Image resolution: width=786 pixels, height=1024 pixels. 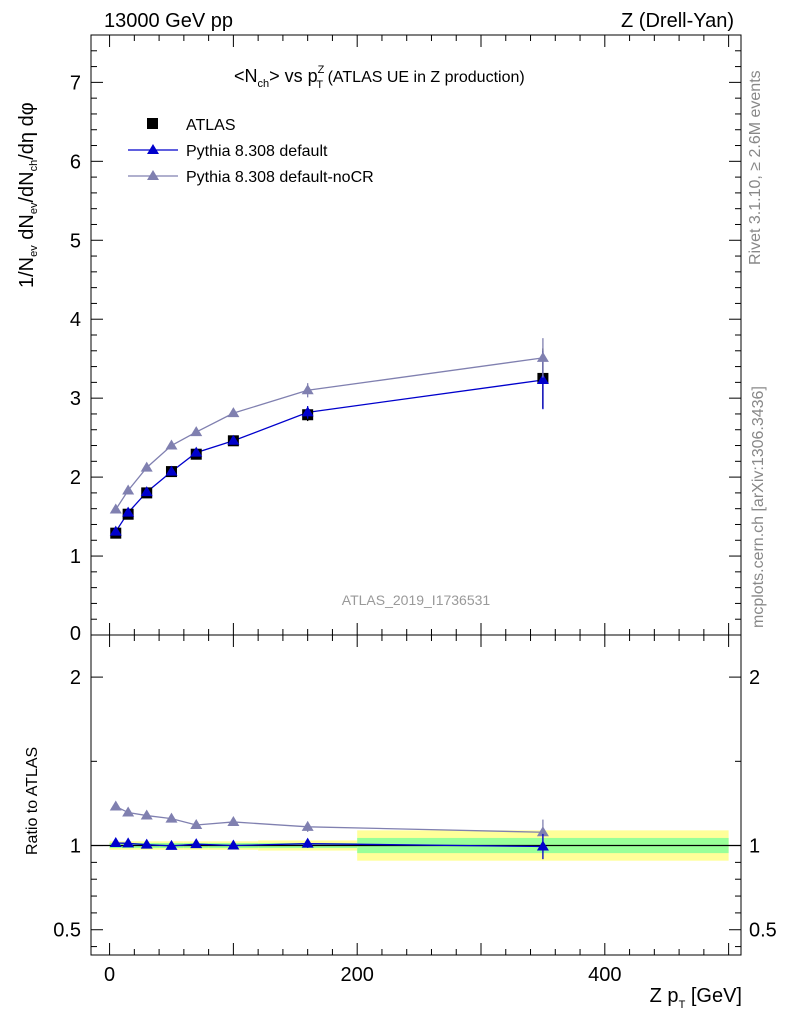 I want to click on analysis-watermark: ATLAS_2019_I1736531, so click(x=416, y=600).